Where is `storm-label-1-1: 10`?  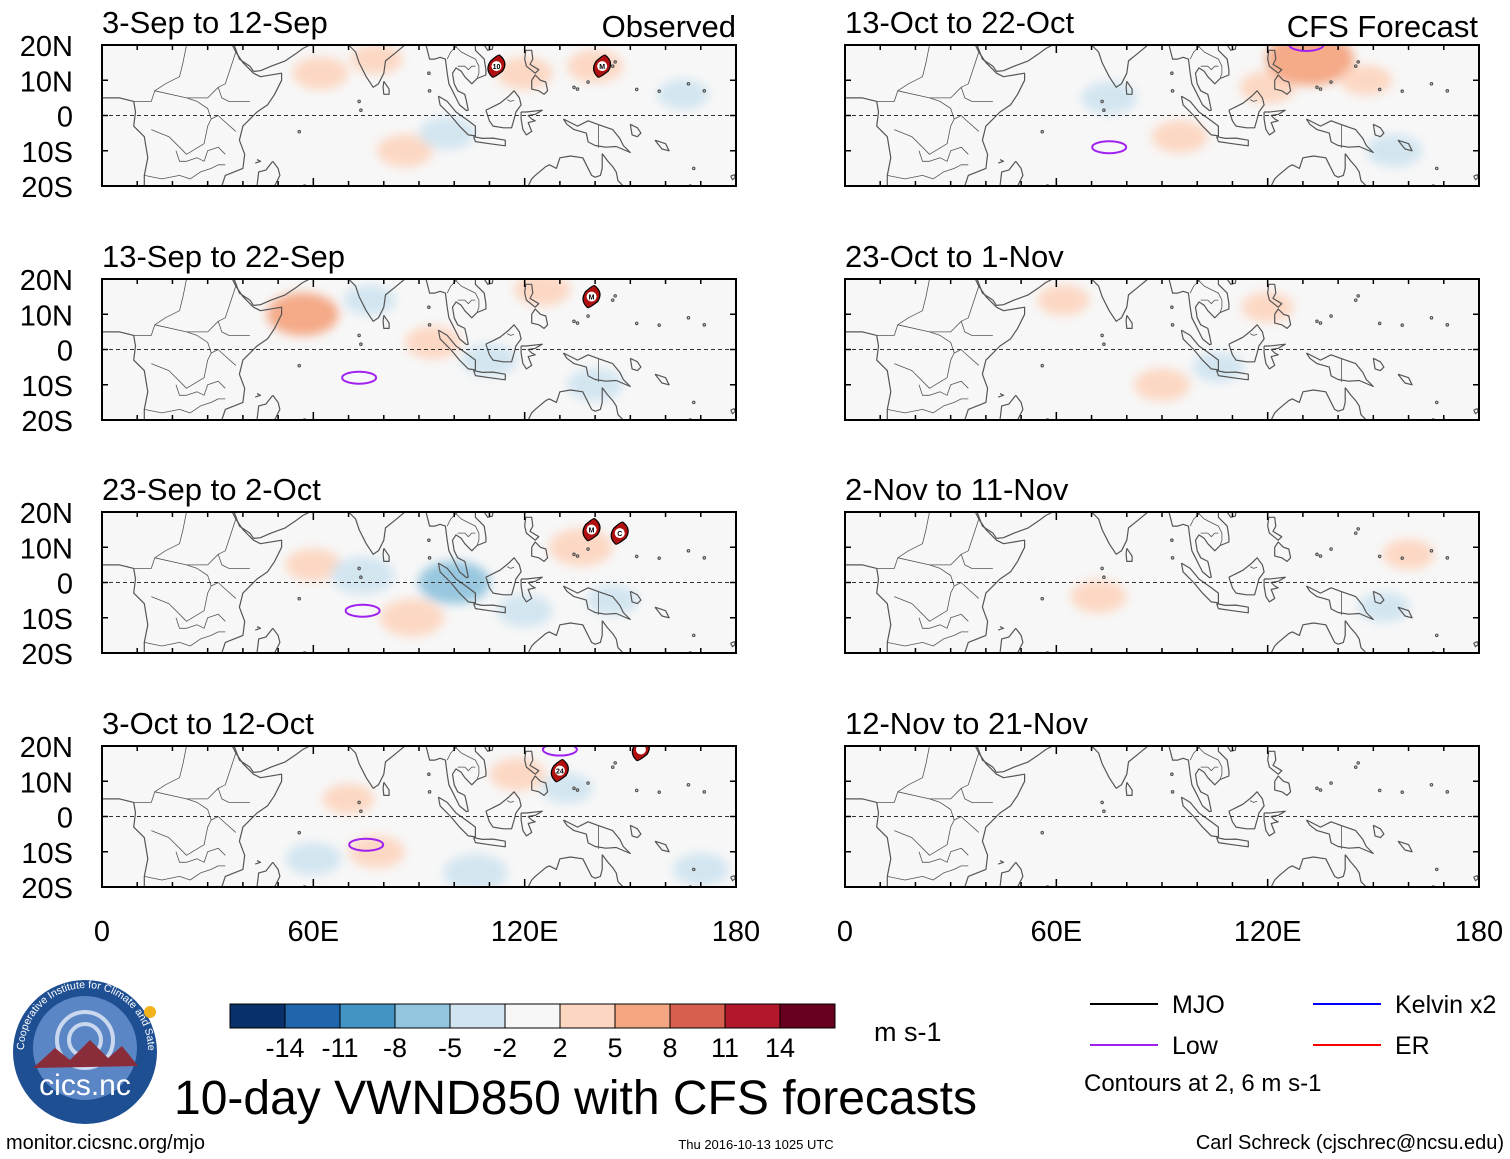 storm-label-1-1: 10 is located at coordinates (497, 67).